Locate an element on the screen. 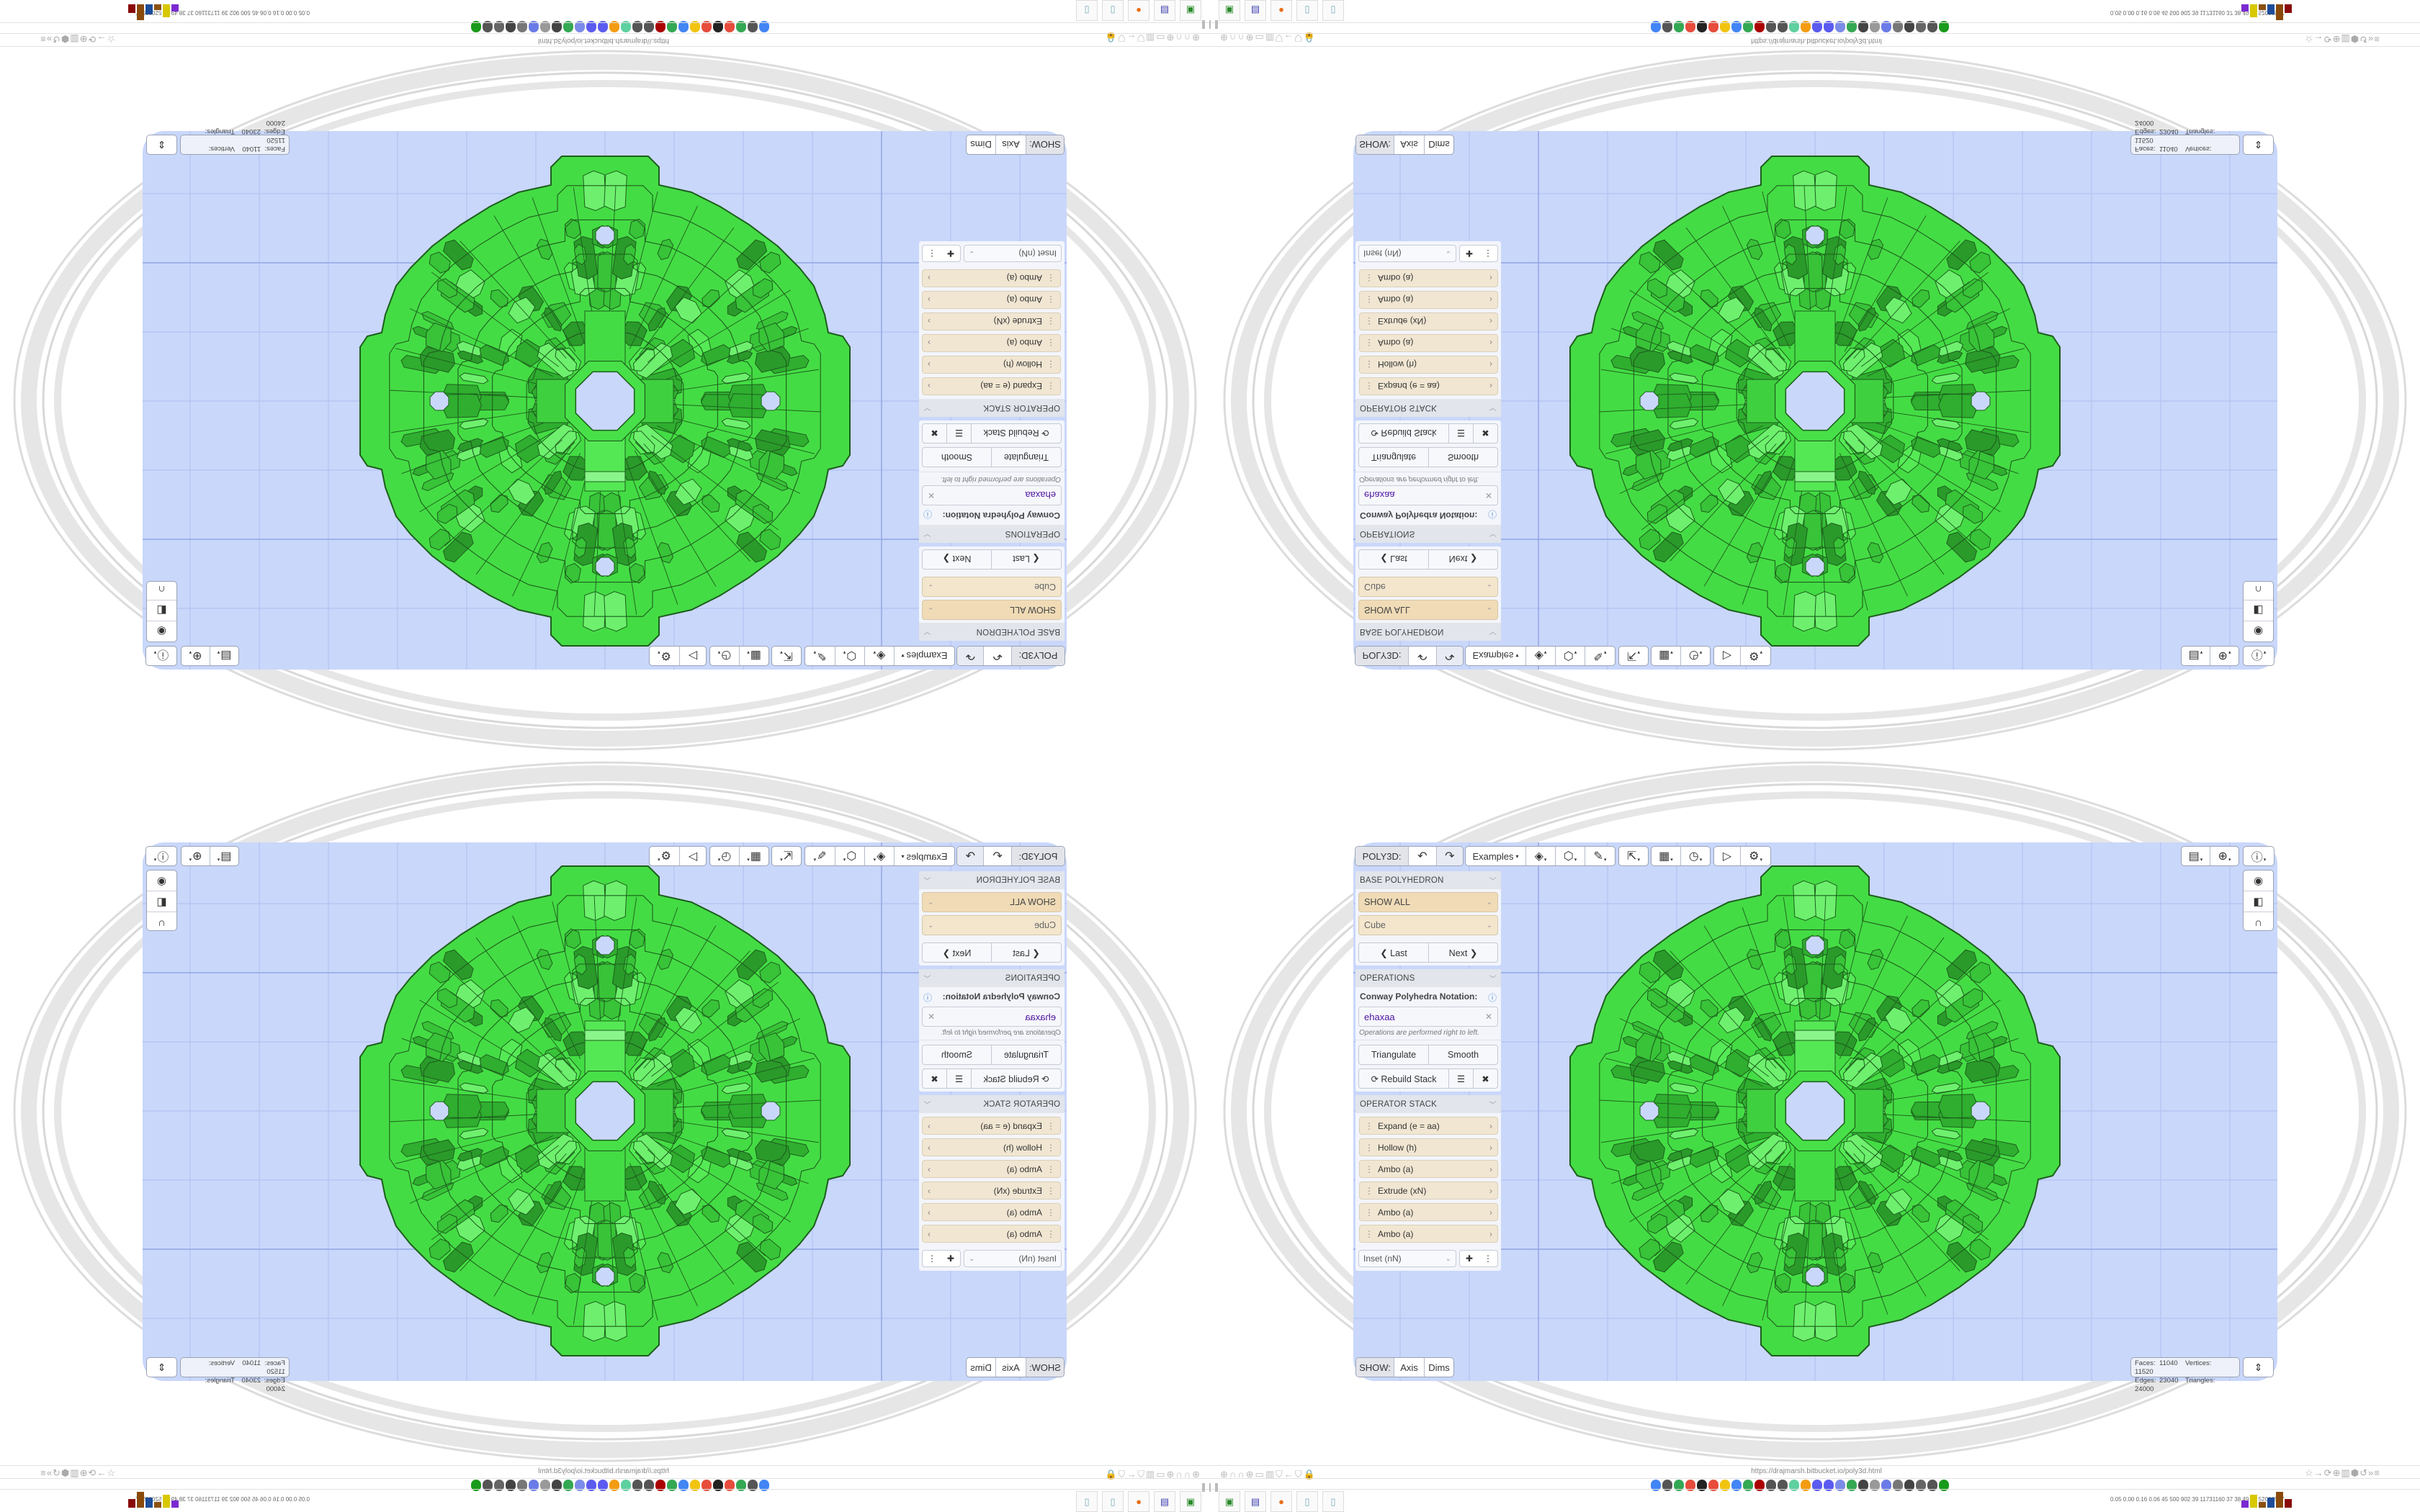 The height and width of the screenshot is (1512, 2420). category-select: SHOW ALL ⌄ is located at coordinates (1428, 610).